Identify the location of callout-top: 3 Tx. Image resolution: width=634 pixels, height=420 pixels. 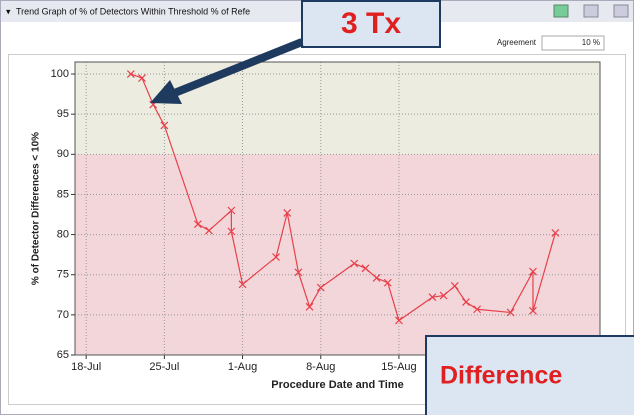
(295, 52).